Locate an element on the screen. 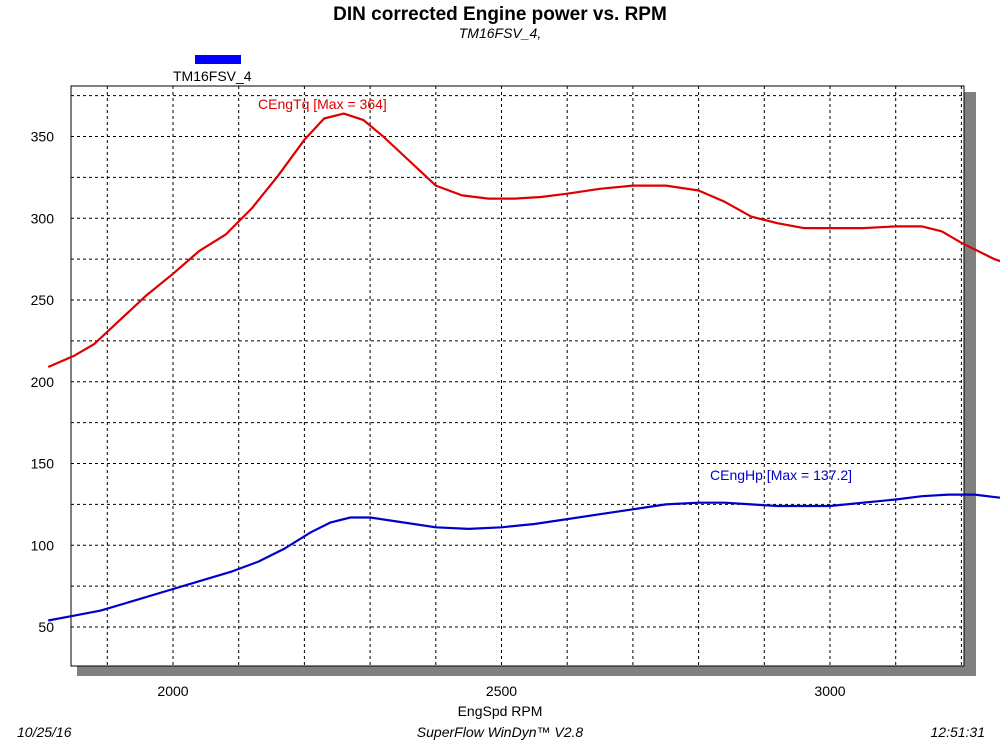 This screenshot has height=740, width=1000. legend-entry: TM16FSV_4 is located at coordinates (212, 76).